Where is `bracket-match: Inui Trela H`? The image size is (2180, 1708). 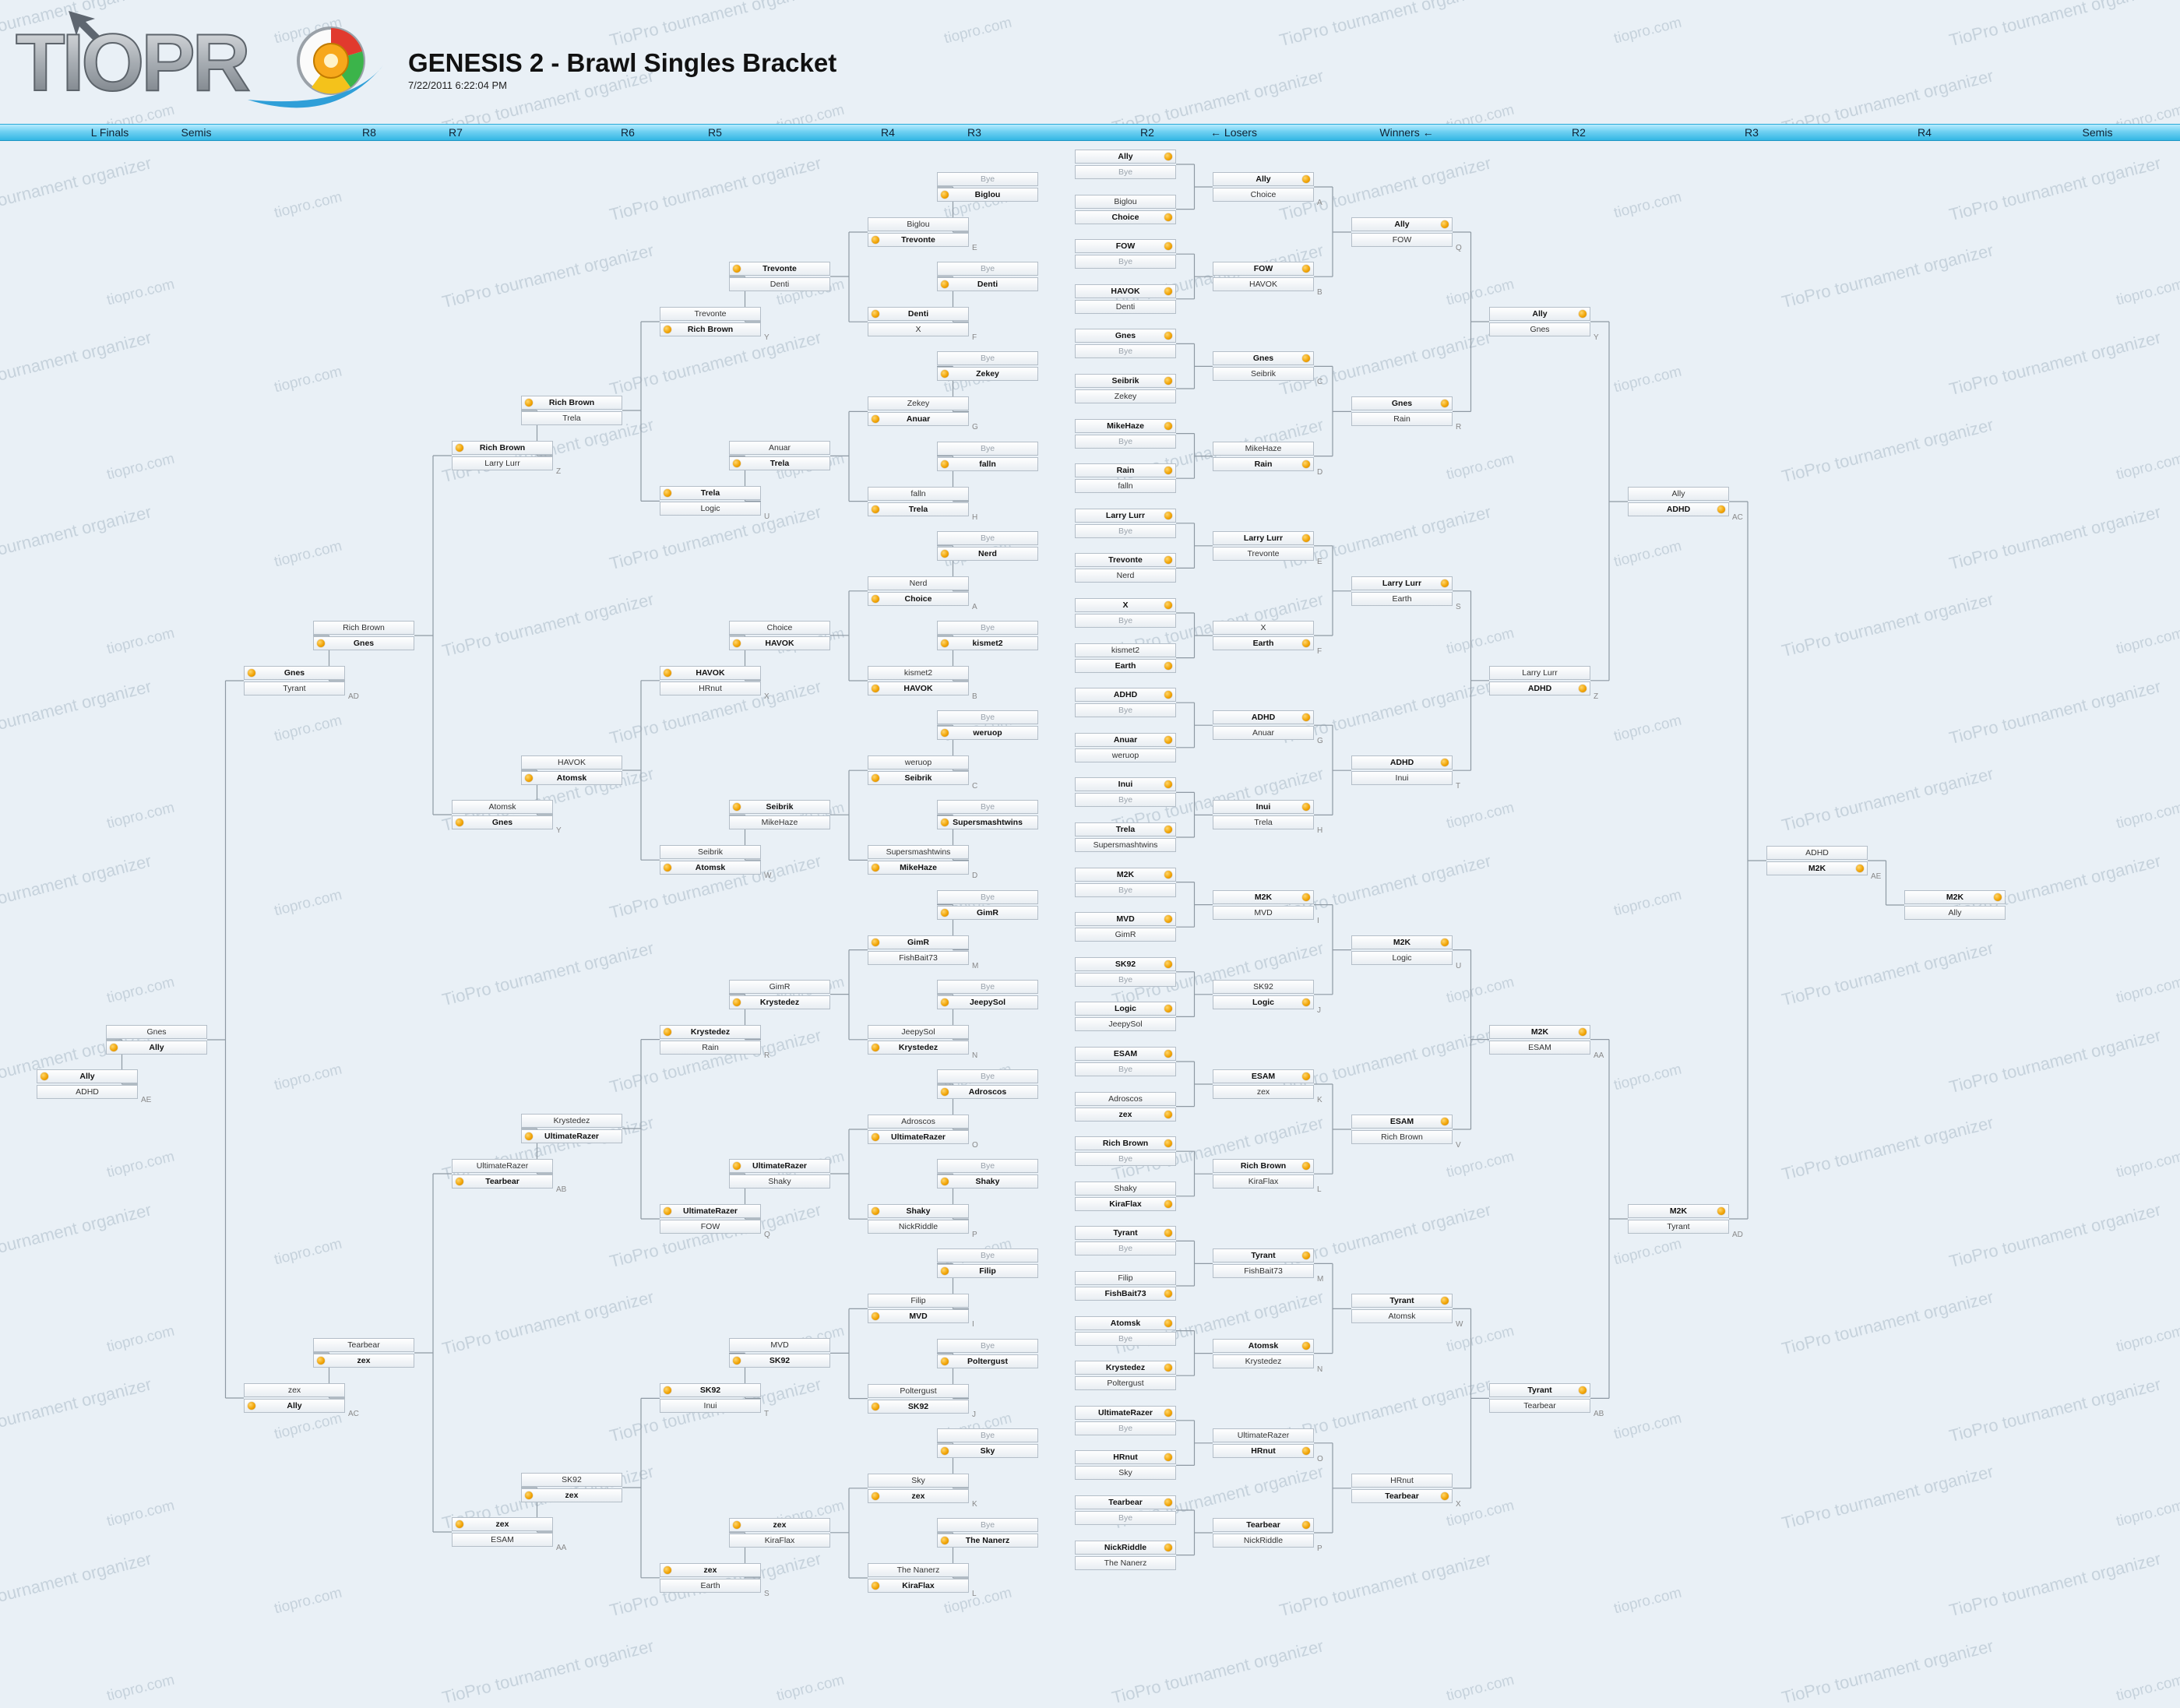 bracket-match: Inui Trela H is located at coordinates (1267, 817).